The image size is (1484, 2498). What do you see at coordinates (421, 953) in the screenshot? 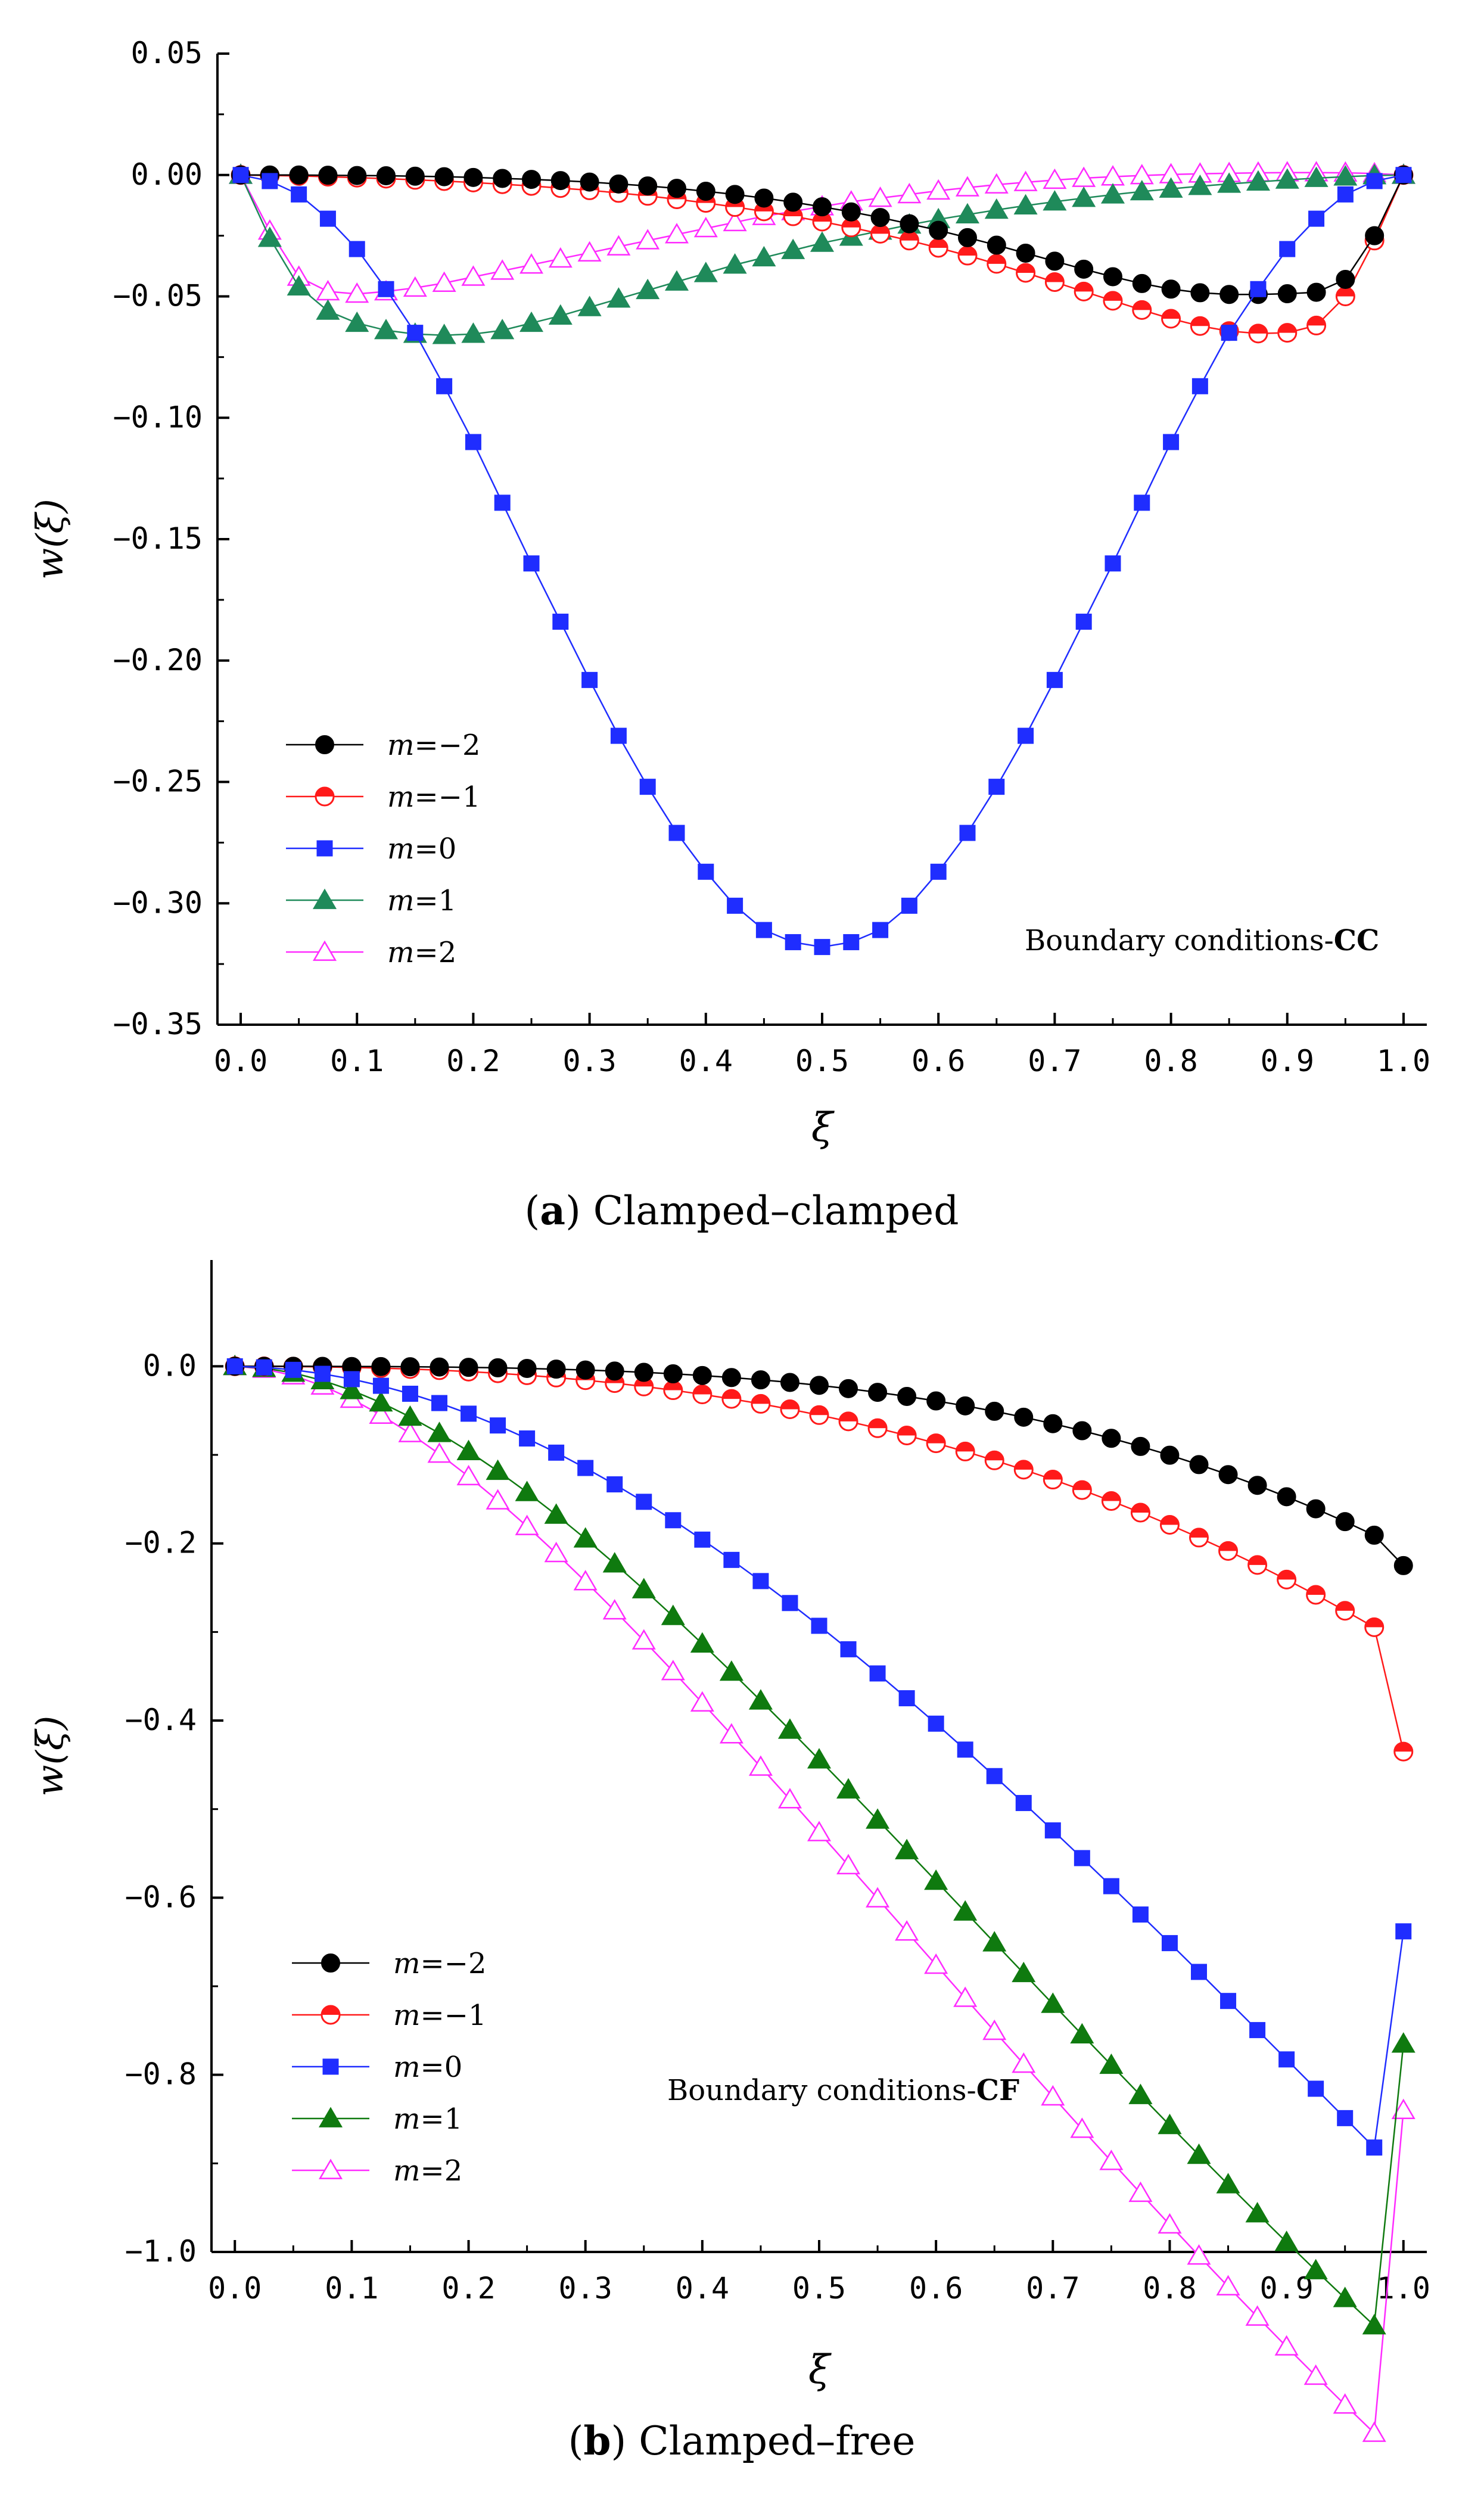
I see `legend-label: m=2` at bounding box center [421, 953].